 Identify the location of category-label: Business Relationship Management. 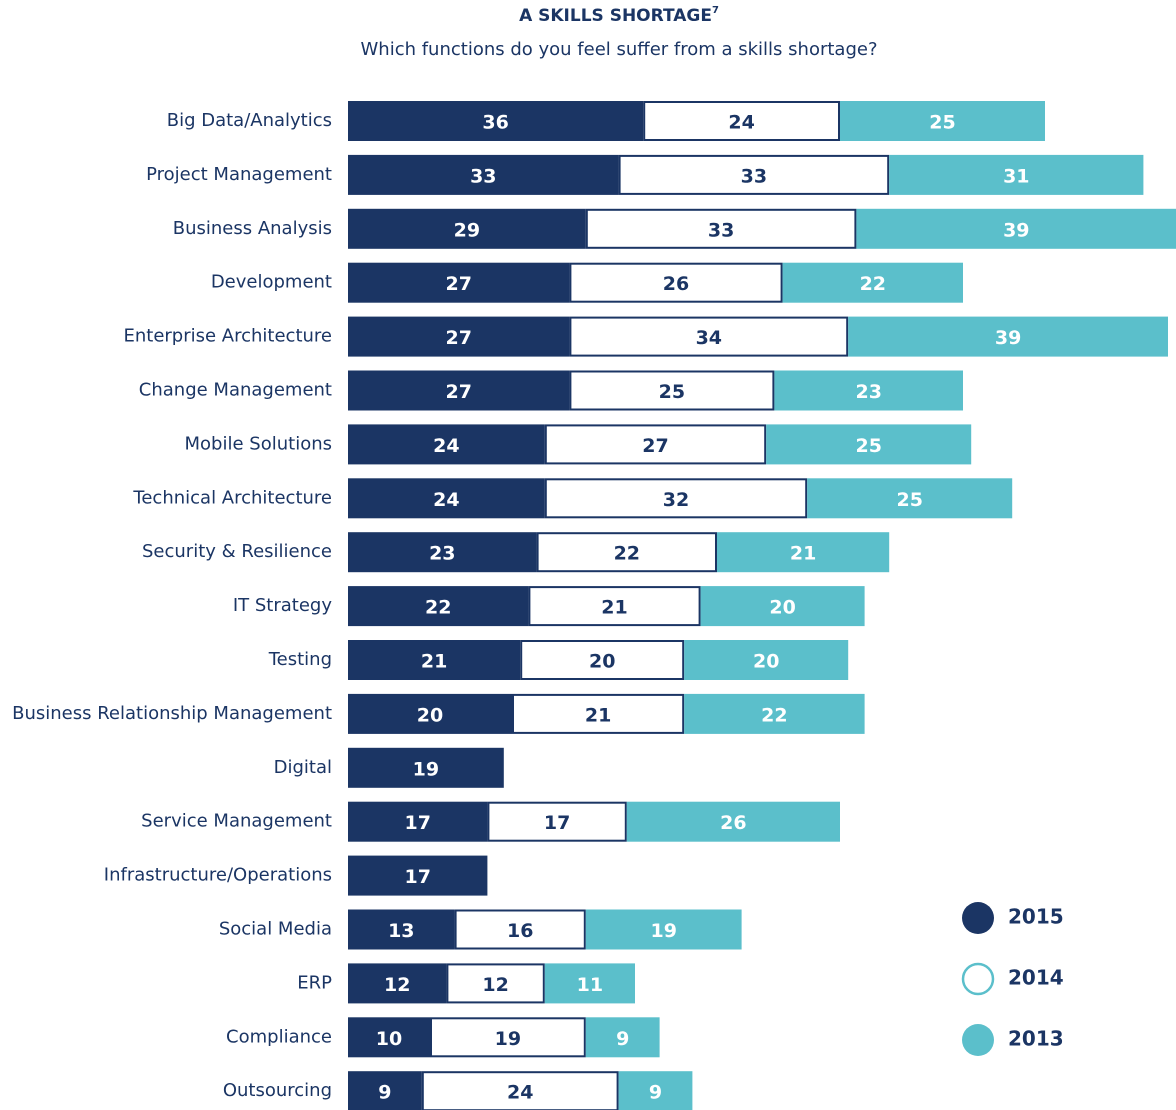
(172, 713).